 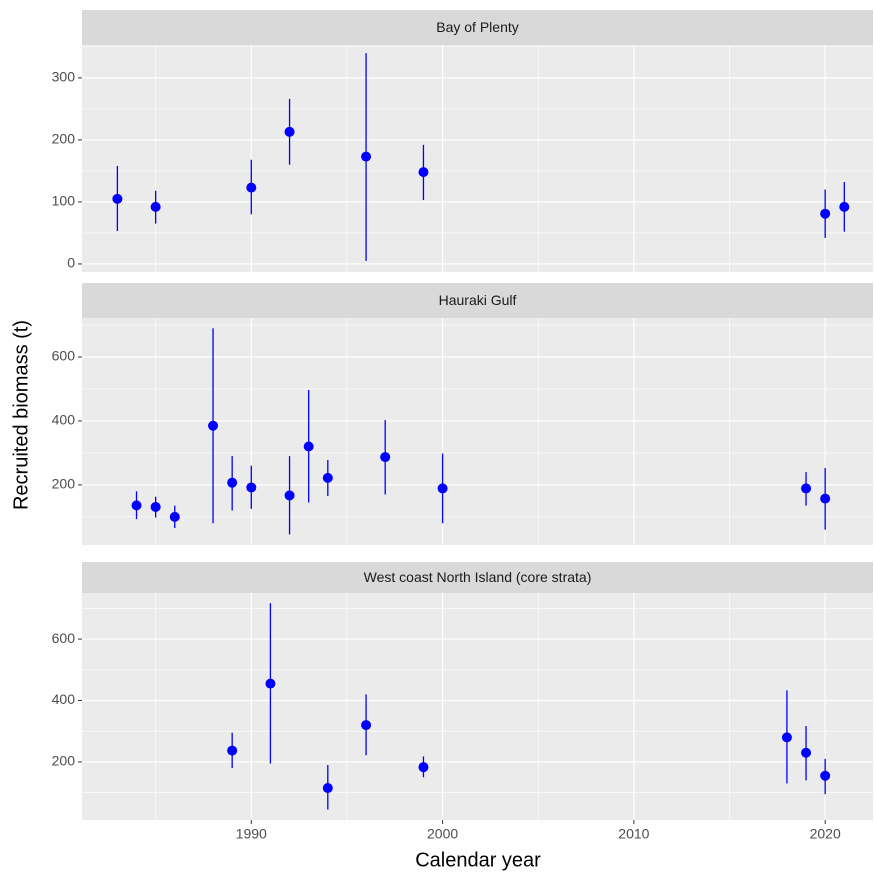 What do you see at coordinates (64, 201) in the screenshot?
I see `y-tick-label: 100` at bounding box center [64, 201].